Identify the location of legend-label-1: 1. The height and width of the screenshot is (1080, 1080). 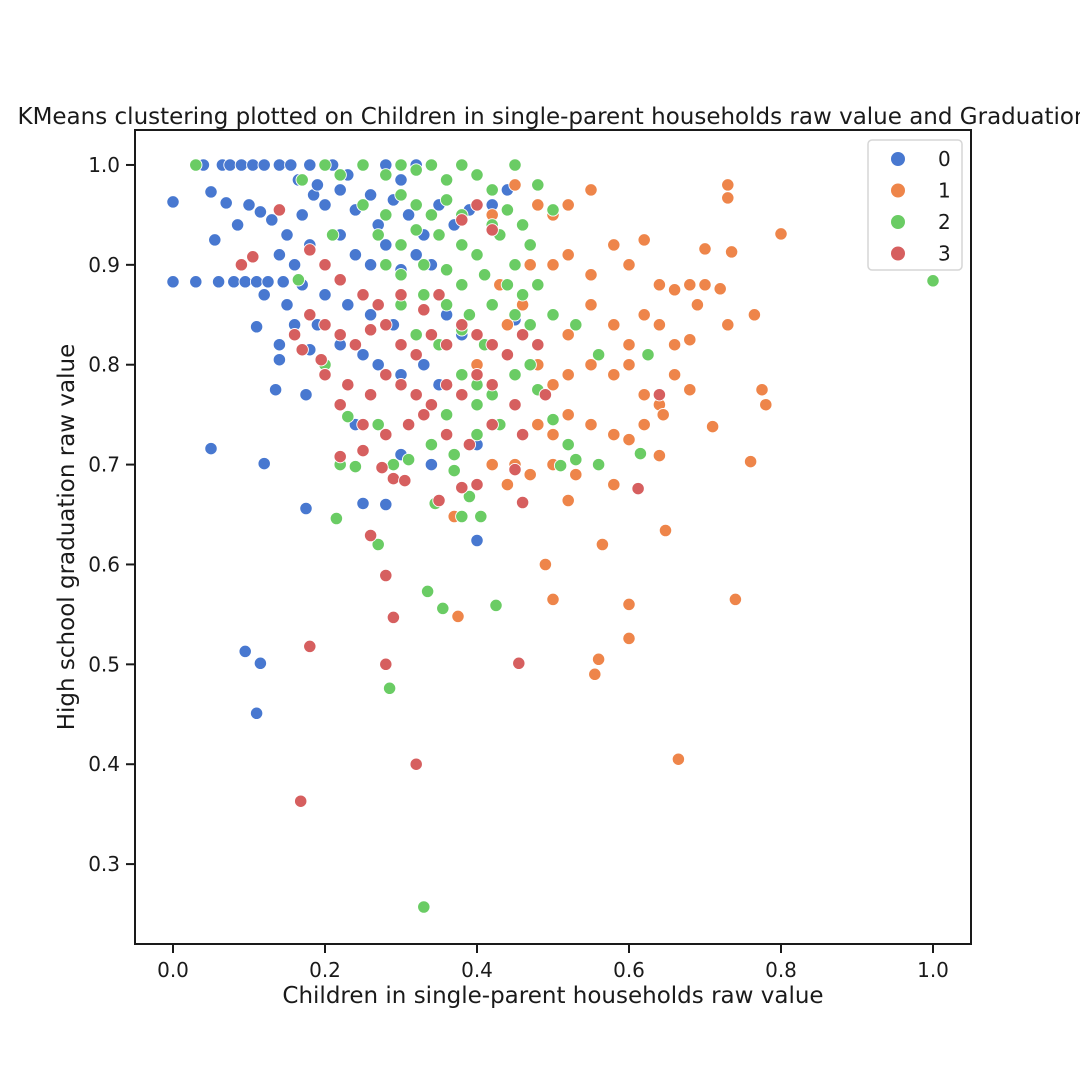
(944, 191).